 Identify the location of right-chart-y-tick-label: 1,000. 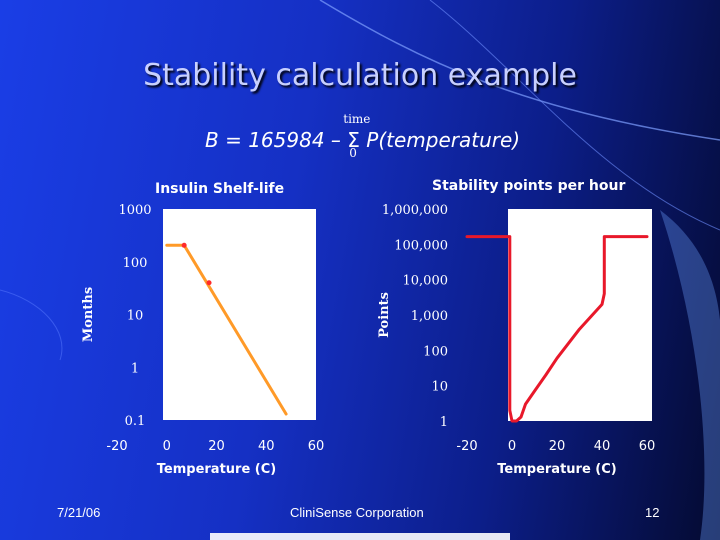
(429, 316).